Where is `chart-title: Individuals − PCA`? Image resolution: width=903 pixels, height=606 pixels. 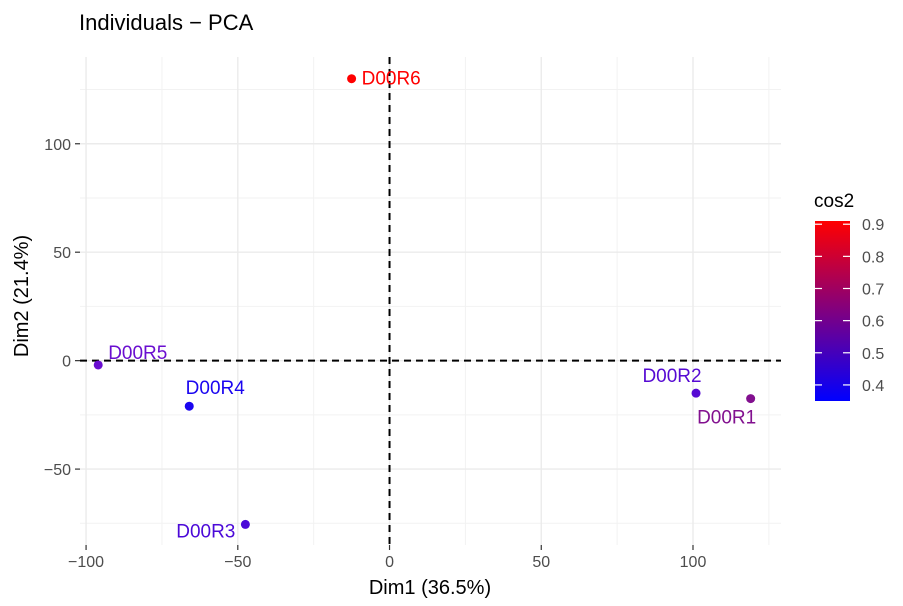
chart-title: Individuals − PCA is located at coordinates (166, 22).